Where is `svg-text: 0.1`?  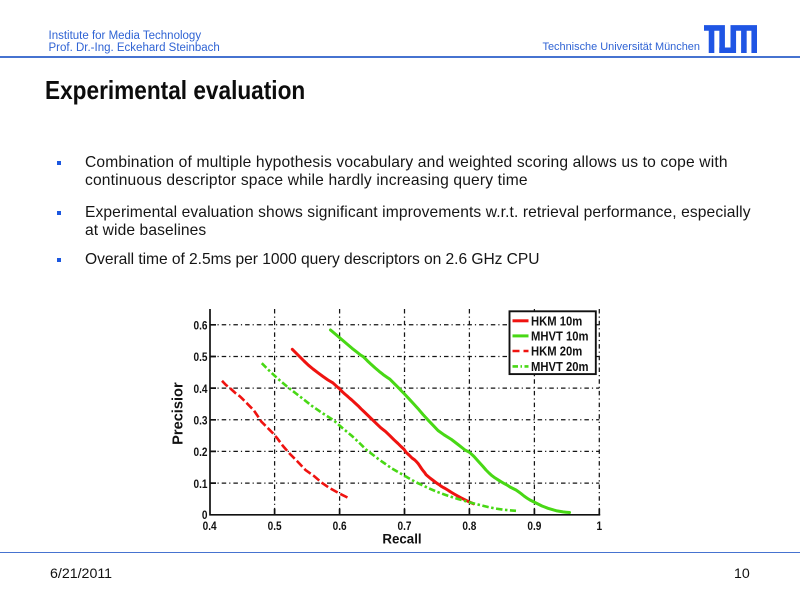 svg-text: 0.1 is located at coordinates (200, 484).